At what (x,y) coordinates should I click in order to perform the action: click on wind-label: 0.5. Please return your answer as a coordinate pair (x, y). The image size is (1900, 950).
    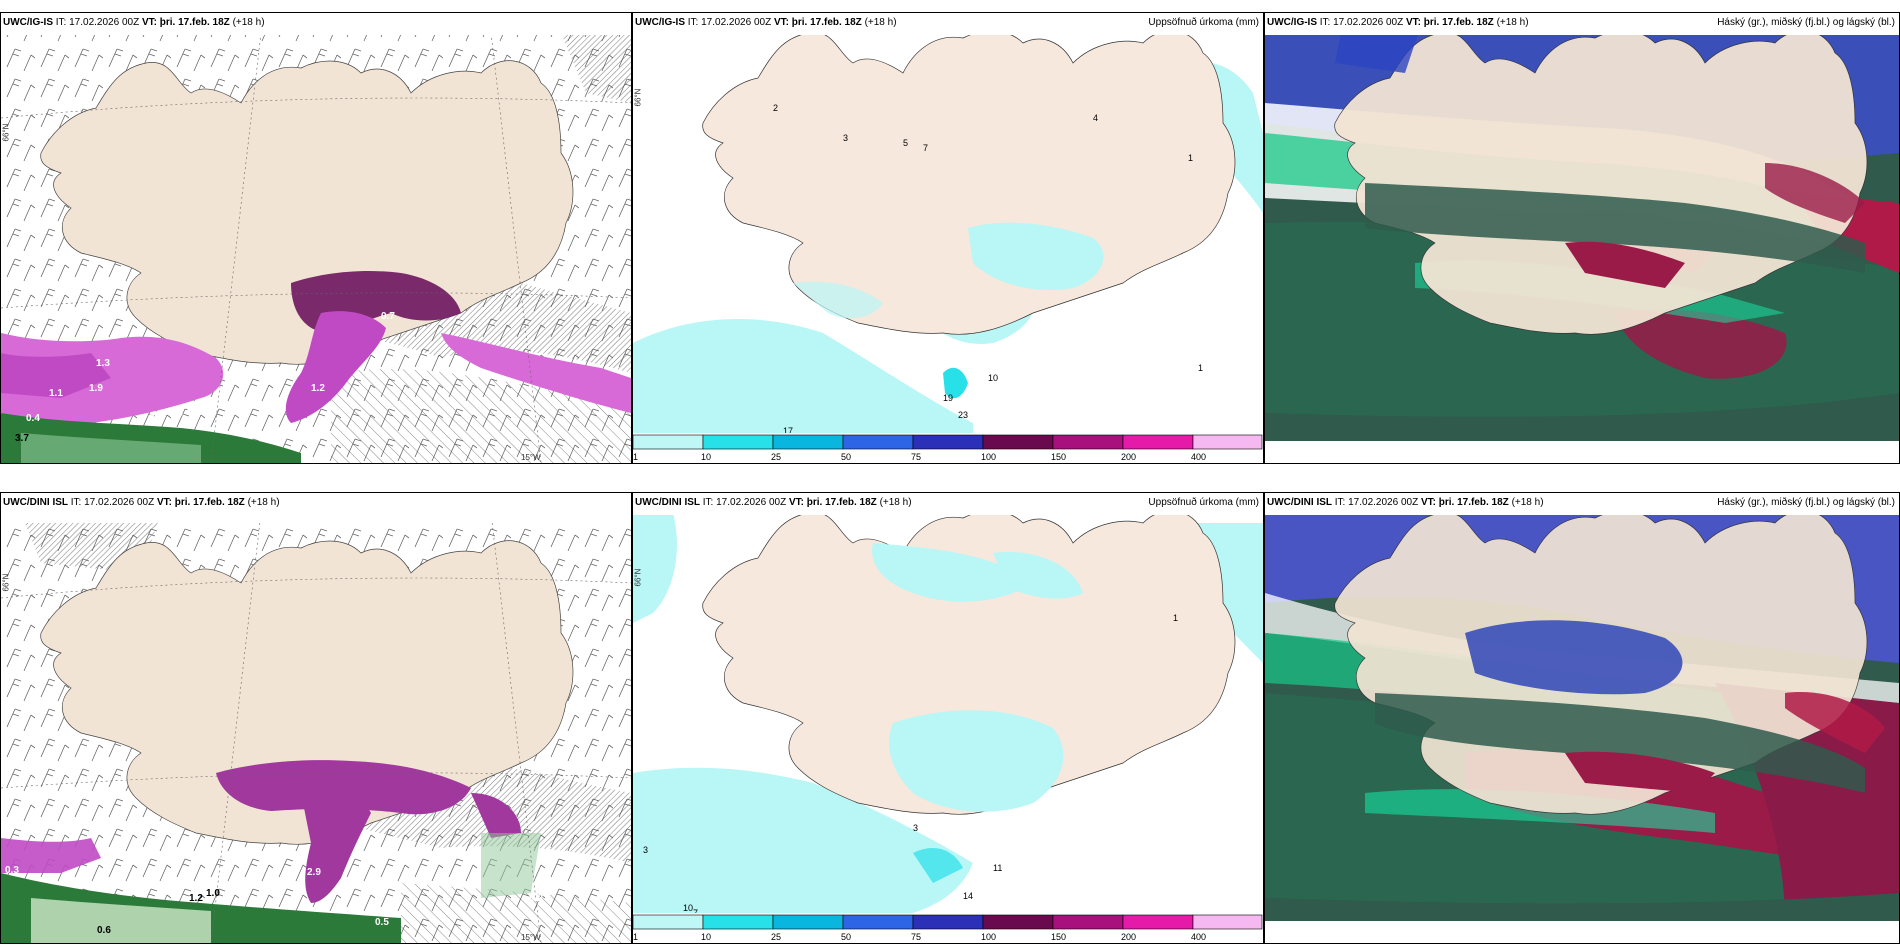
    Looking at the image, I should click on (382, 922).